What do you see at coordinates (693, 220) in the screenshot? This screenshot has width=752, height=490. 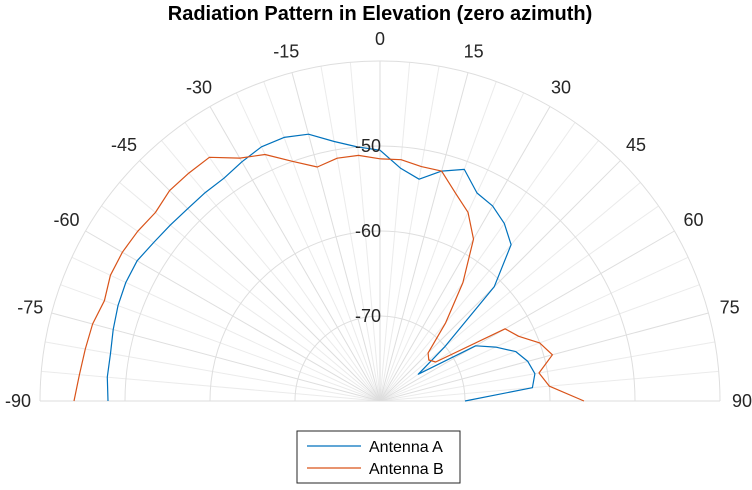 I see `theta-tick-label: 60` at bounding box center [693, 220].